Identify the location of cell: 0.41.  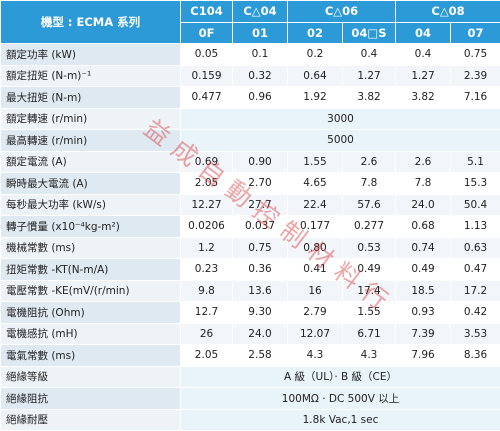
(315, 269).